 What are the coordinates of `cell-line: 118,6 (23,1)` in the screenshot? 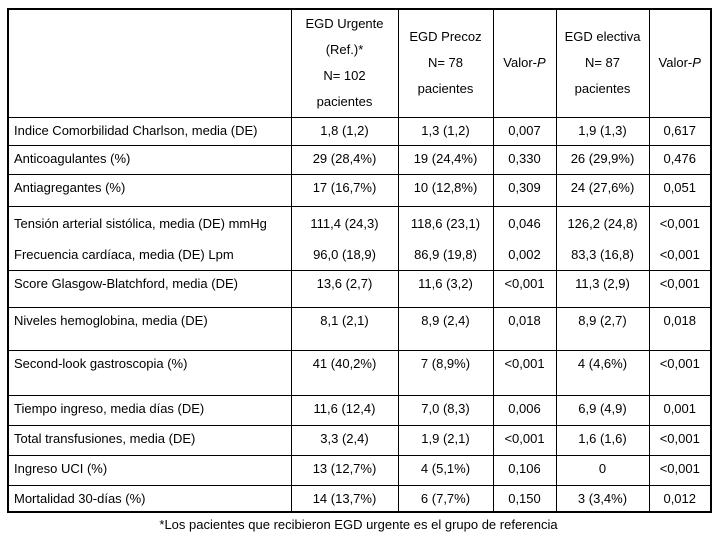 It's located at (445, 223).